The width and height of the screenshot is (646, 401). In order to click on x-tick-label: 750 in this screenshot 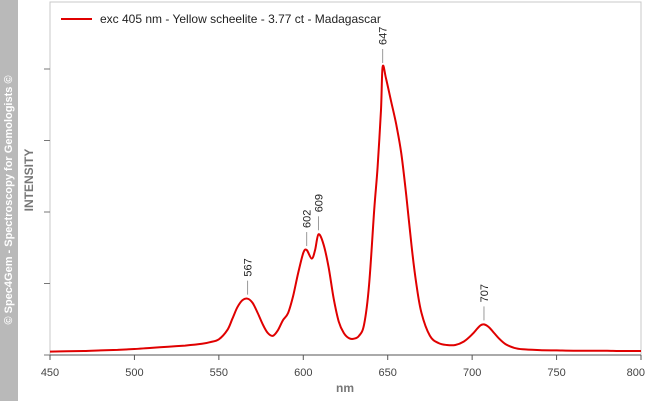, I will do `click(556, 373)`.